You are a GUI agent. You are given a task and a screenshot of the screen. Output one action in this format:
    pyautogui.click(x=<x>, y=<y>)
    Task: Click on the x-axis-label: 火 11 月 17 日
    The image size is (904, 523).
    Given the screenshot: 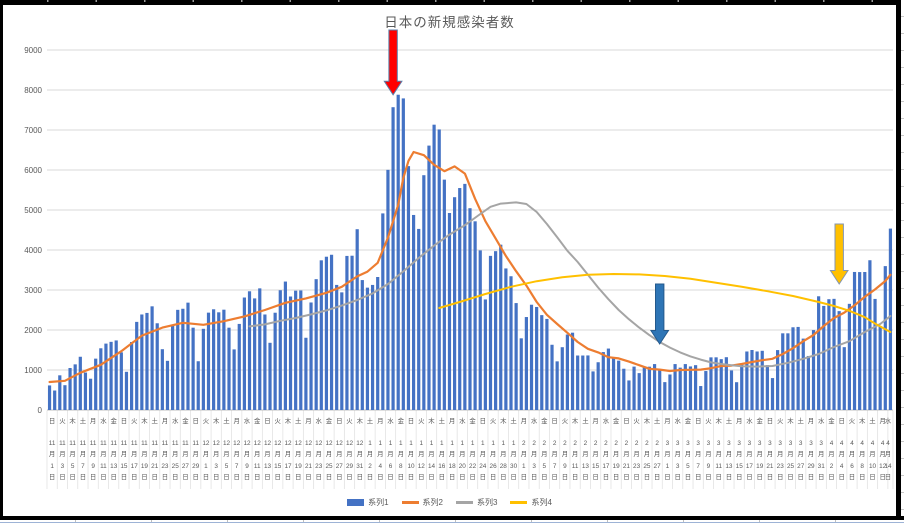 What is the action you would take?
    pyautogui.click(x=135, y=449)
    